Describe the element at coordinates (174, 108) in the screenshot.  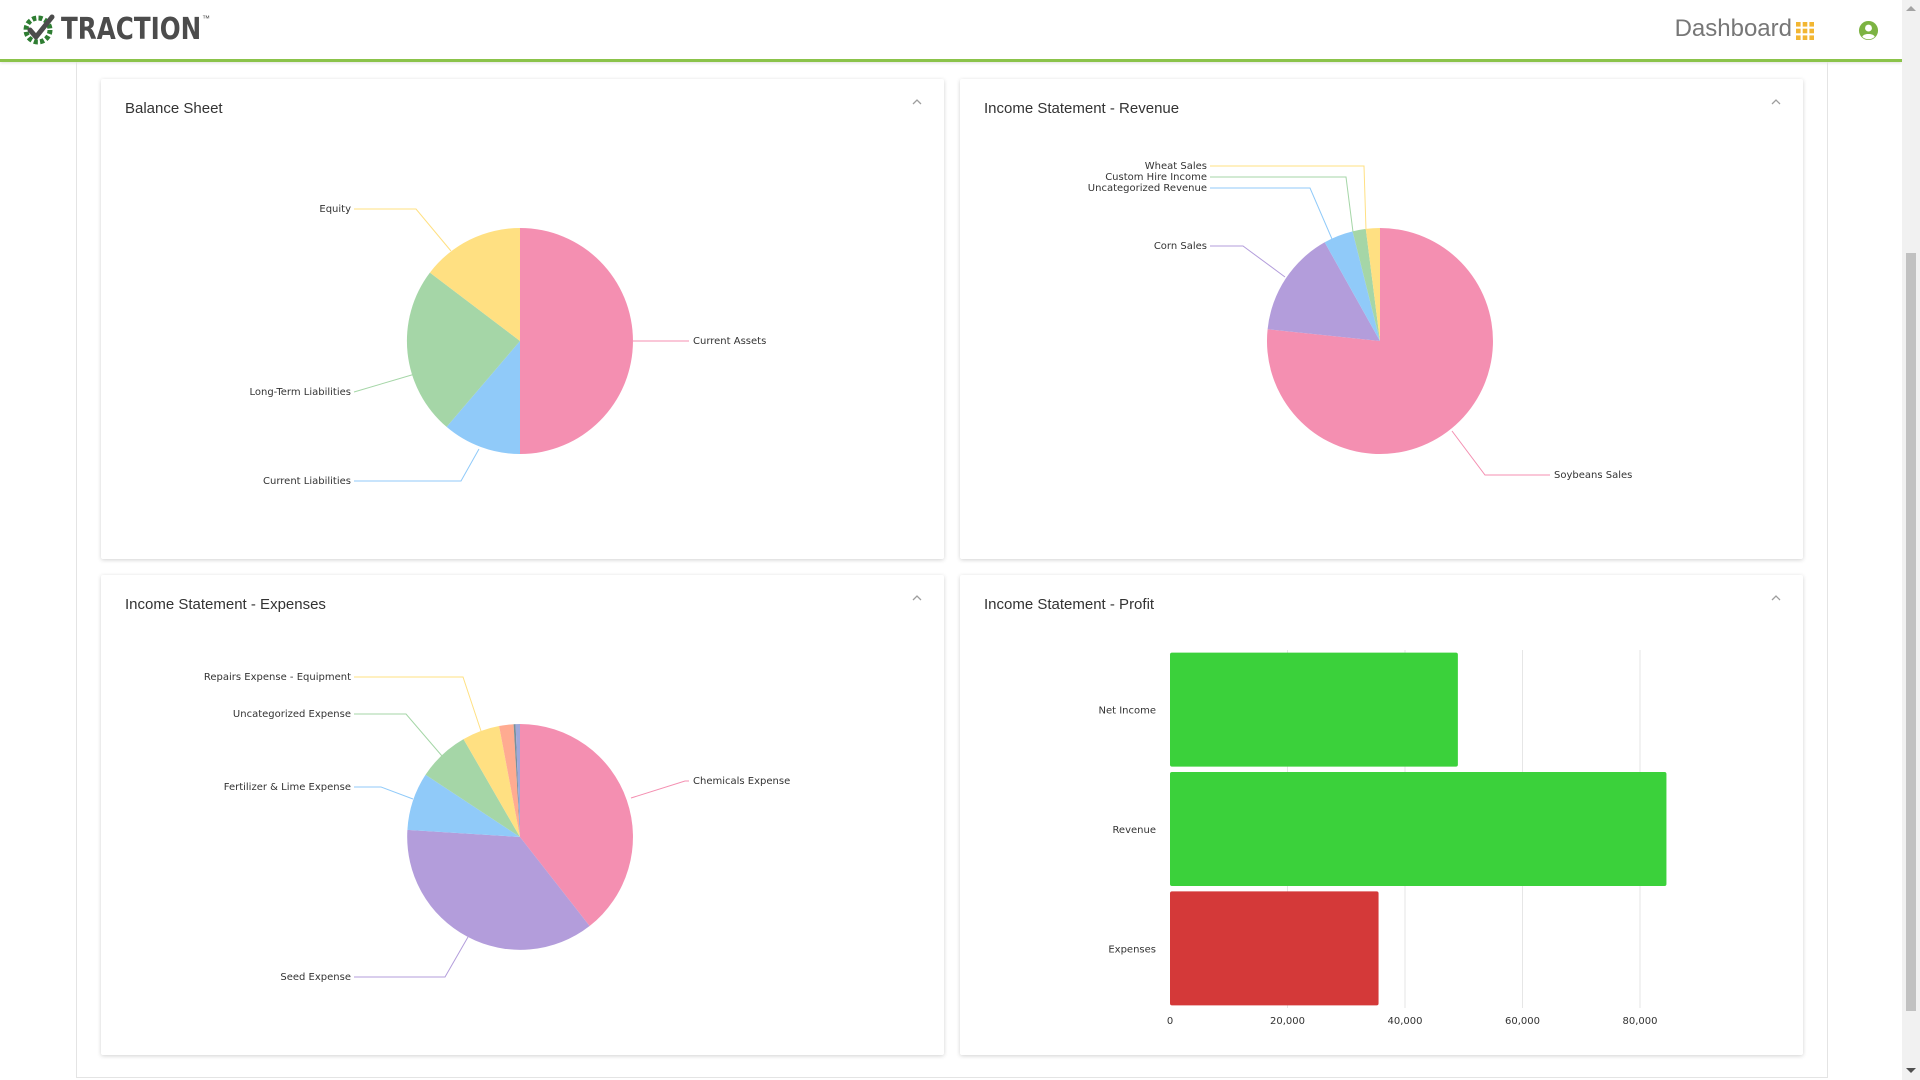
I see `card-title: Balance Sheet` at that location.